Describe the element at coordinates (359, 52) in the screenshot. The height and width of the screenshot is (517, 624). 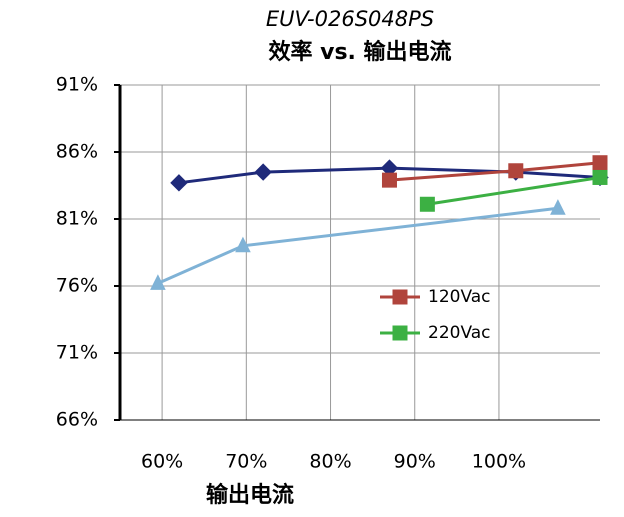
I see `chart-subtitle: 效率 vs. 输出电流` at that location.